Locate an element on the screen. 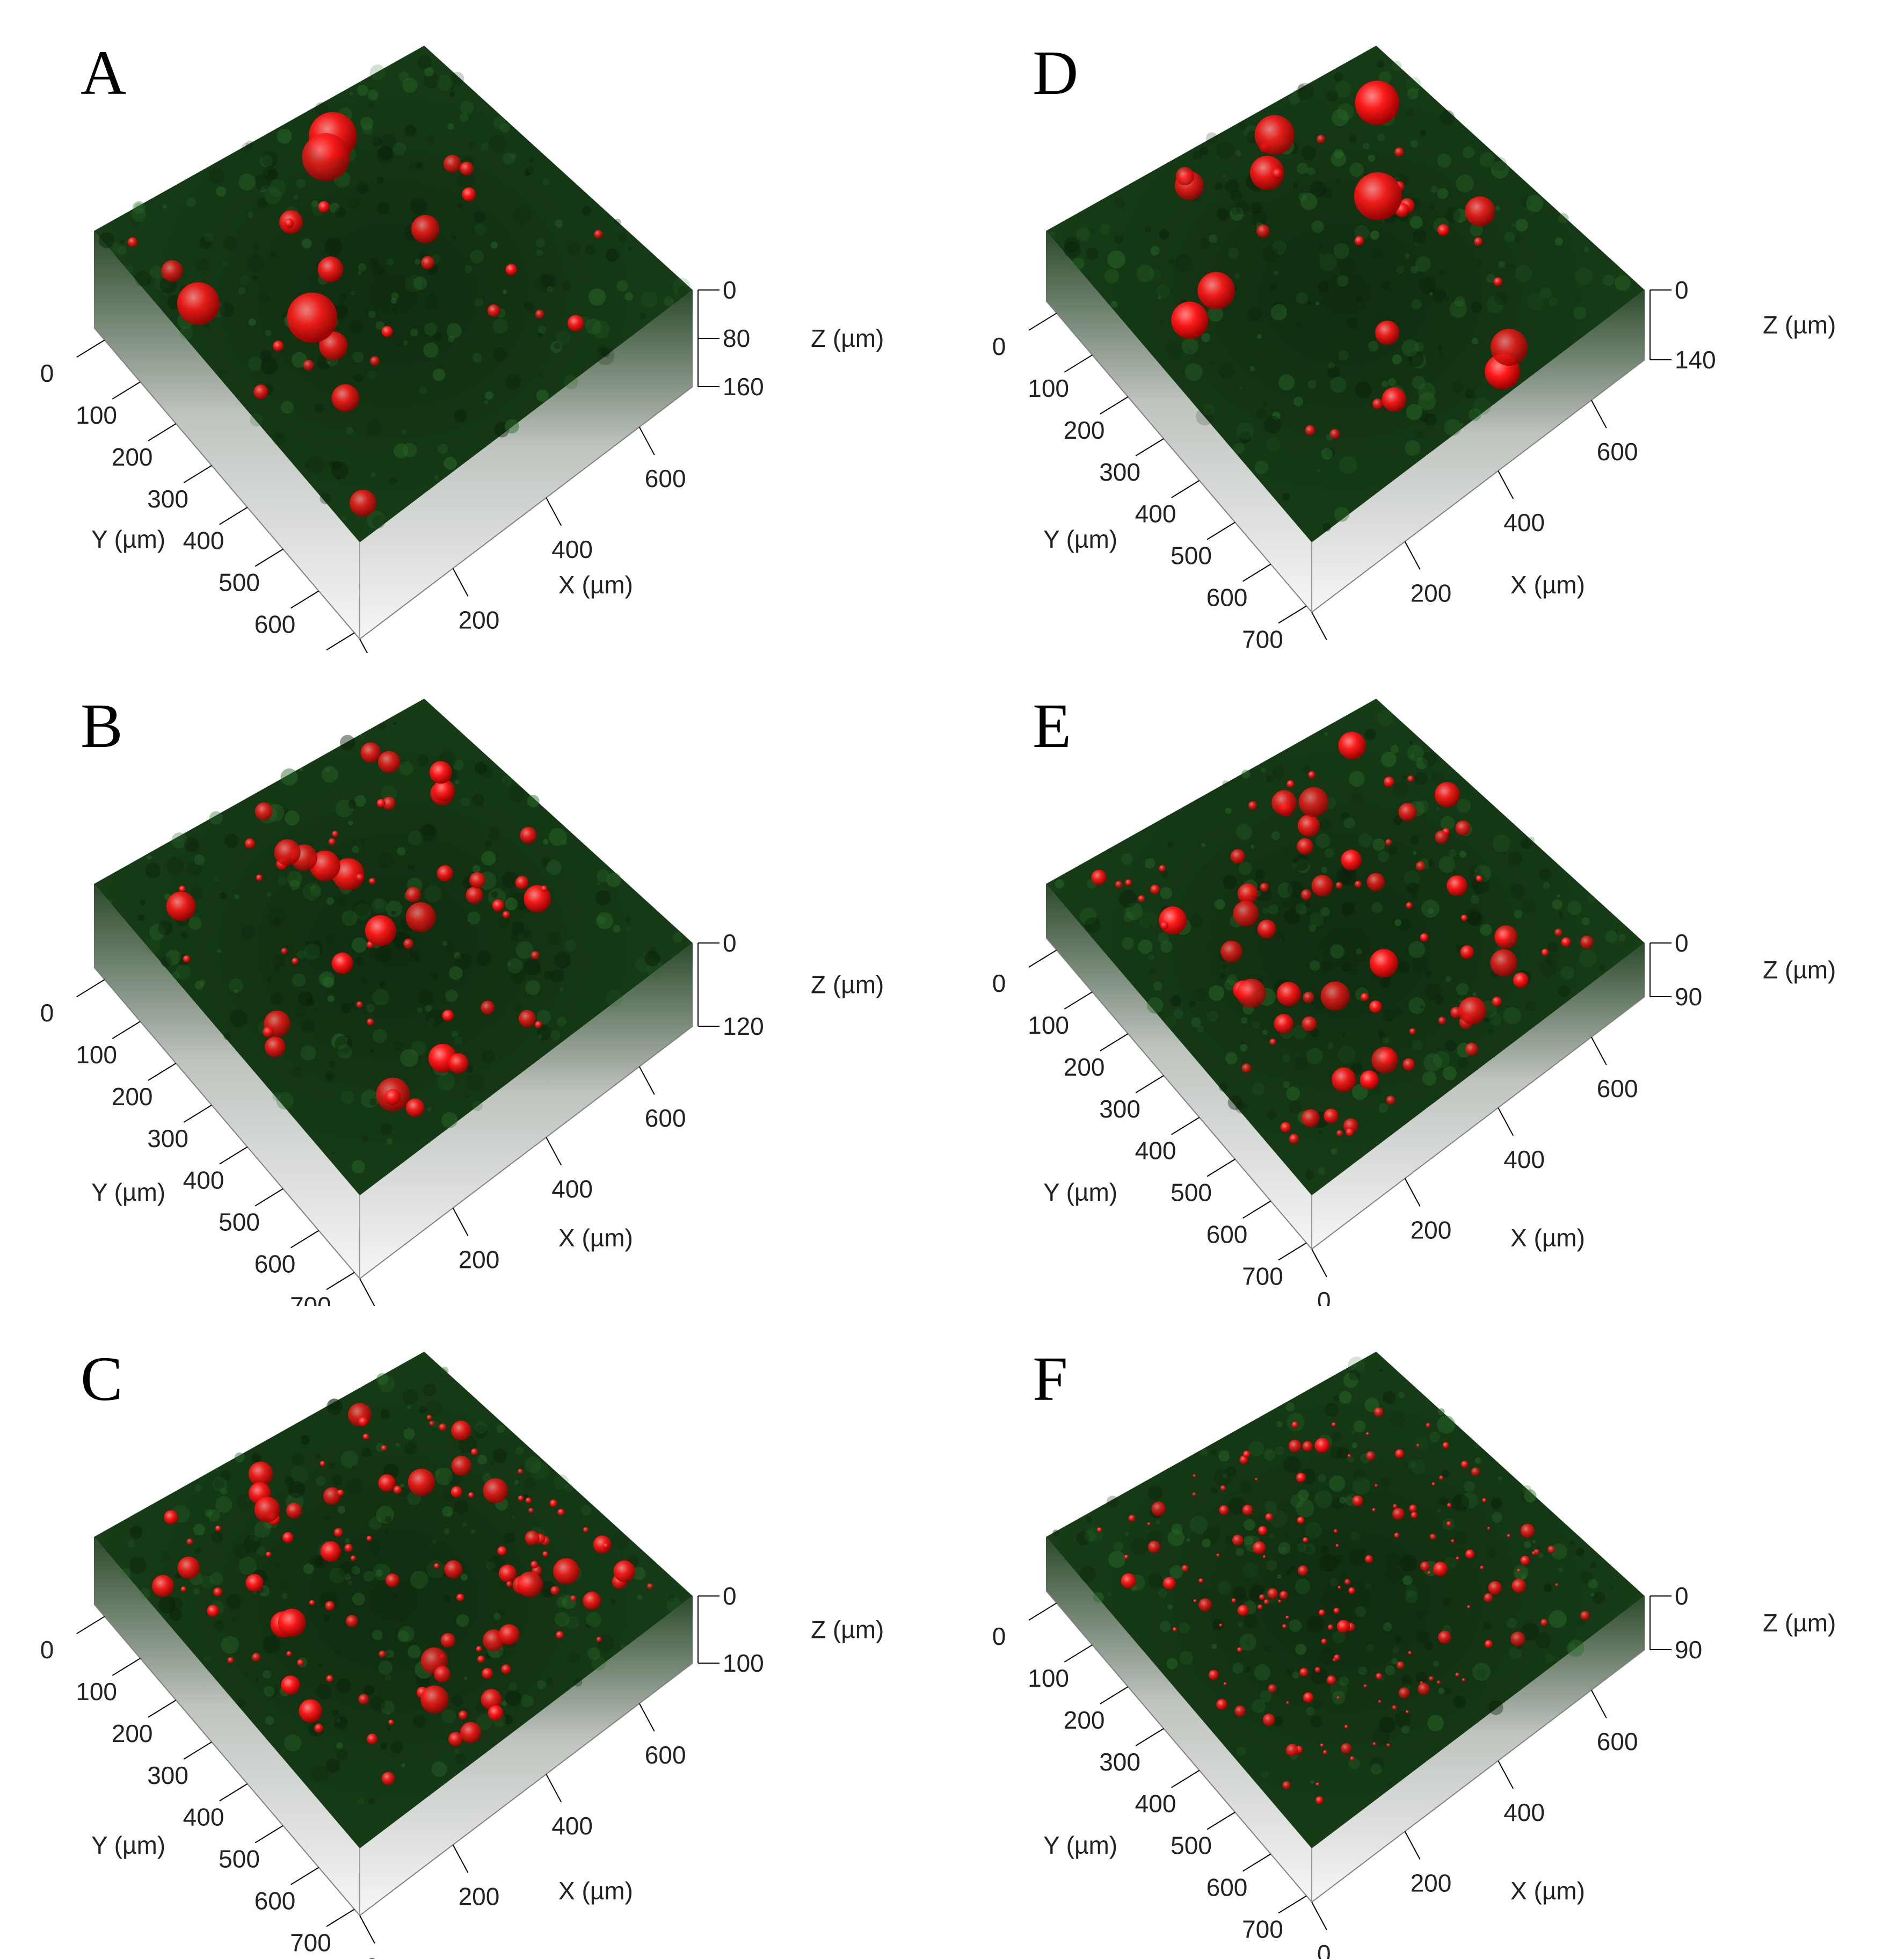  y-axis: 0 100 200 300 400 500 600 700 Y (µm) is located at coordinates (198, 1142).